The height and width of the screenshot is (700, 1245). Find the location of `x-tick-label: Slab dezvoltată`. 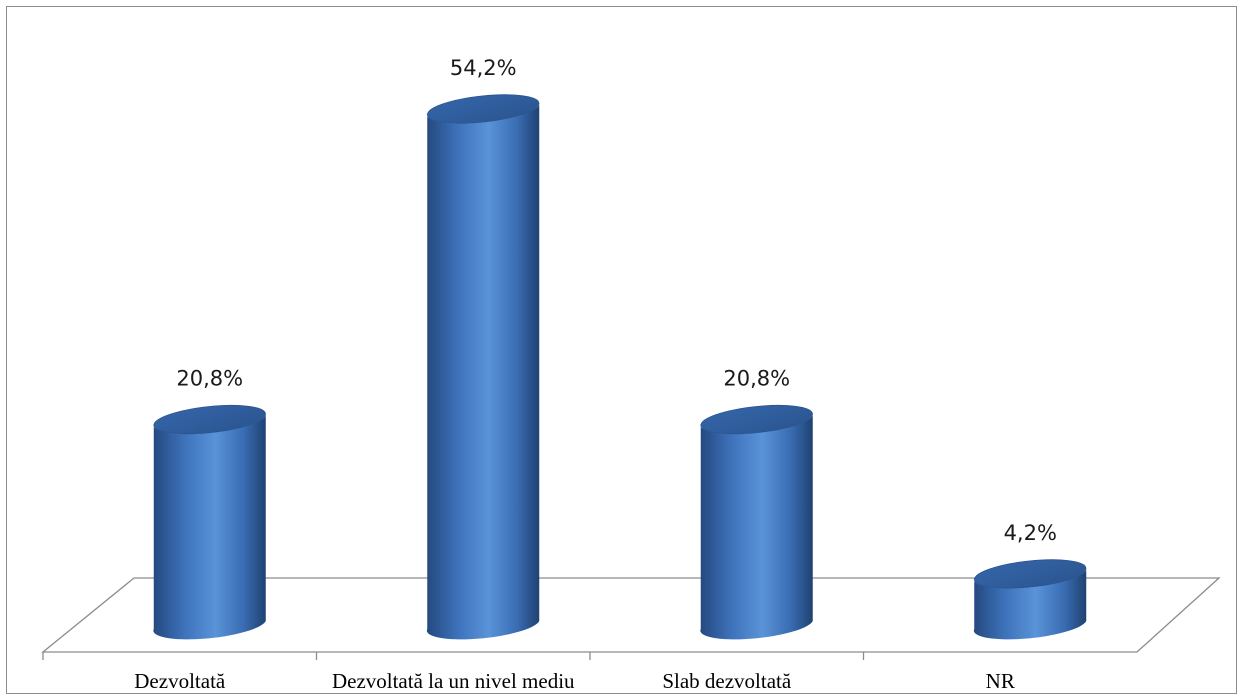

x-tick-label: Slab dezvoltată is located at coordinates (727, 681).